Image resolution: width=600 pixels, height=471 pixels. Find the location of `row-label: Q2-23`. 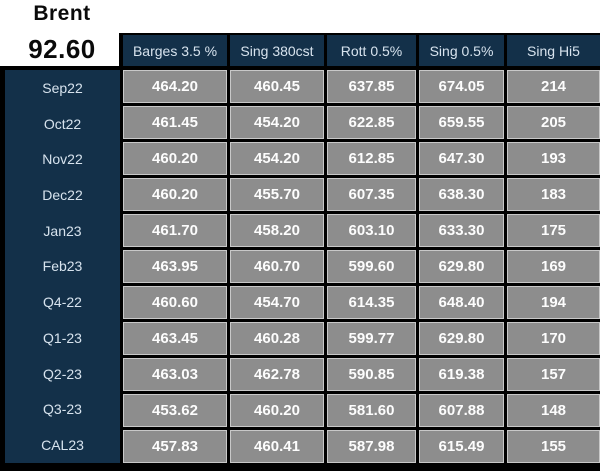

row-label: Q2-23 is located at coordinates (62, 373).